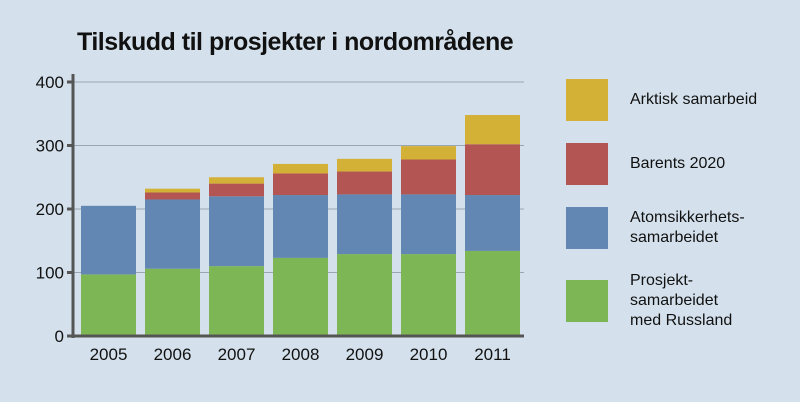  I want to click on x-tick-label: 2009, so click(365, 354).